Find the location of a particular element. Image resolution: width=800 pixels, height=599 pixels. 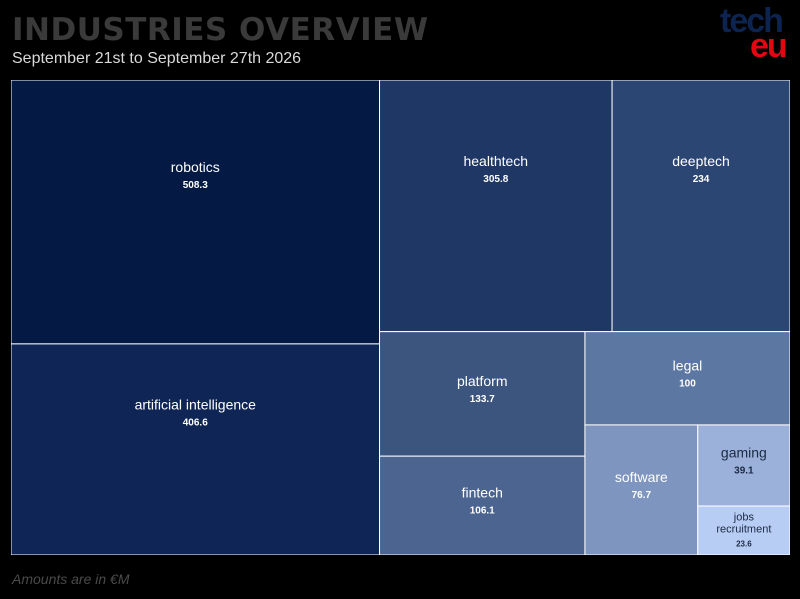

tile-value-deeptech: 234 is located at coordinates (701, 179).